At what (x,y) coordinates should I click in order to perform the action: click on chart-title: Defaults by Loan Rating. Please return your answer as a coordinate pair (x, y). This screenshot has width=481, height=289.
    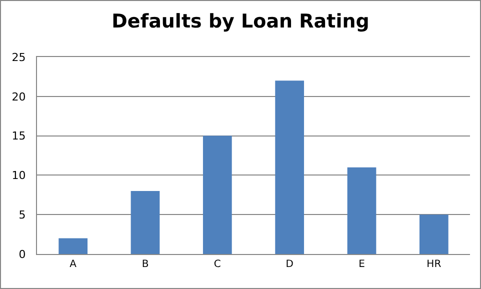
    Looking at the image, I should click on (241, 21).